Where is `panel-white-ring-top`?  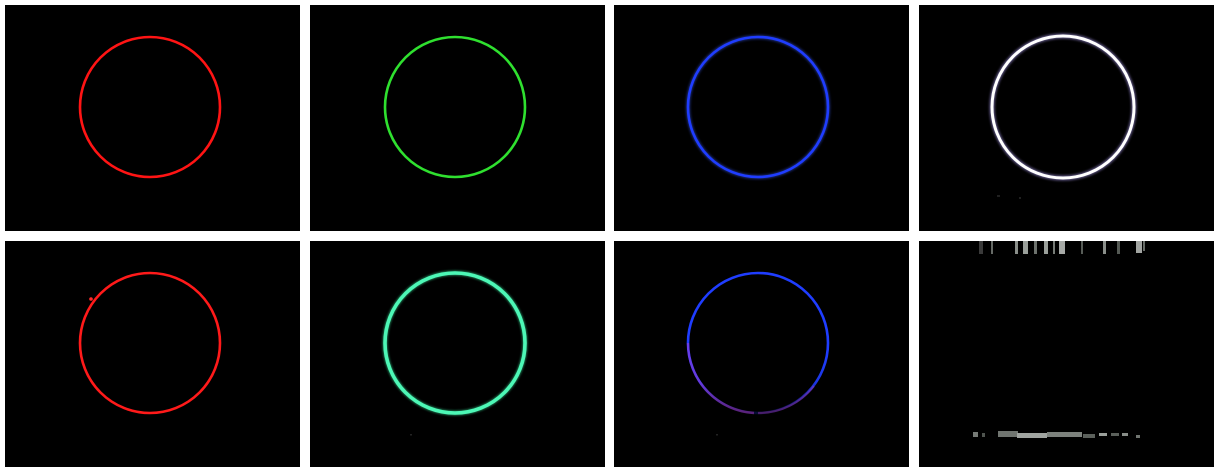 panel-white-ring-top is located at coordinates (1066, 118).